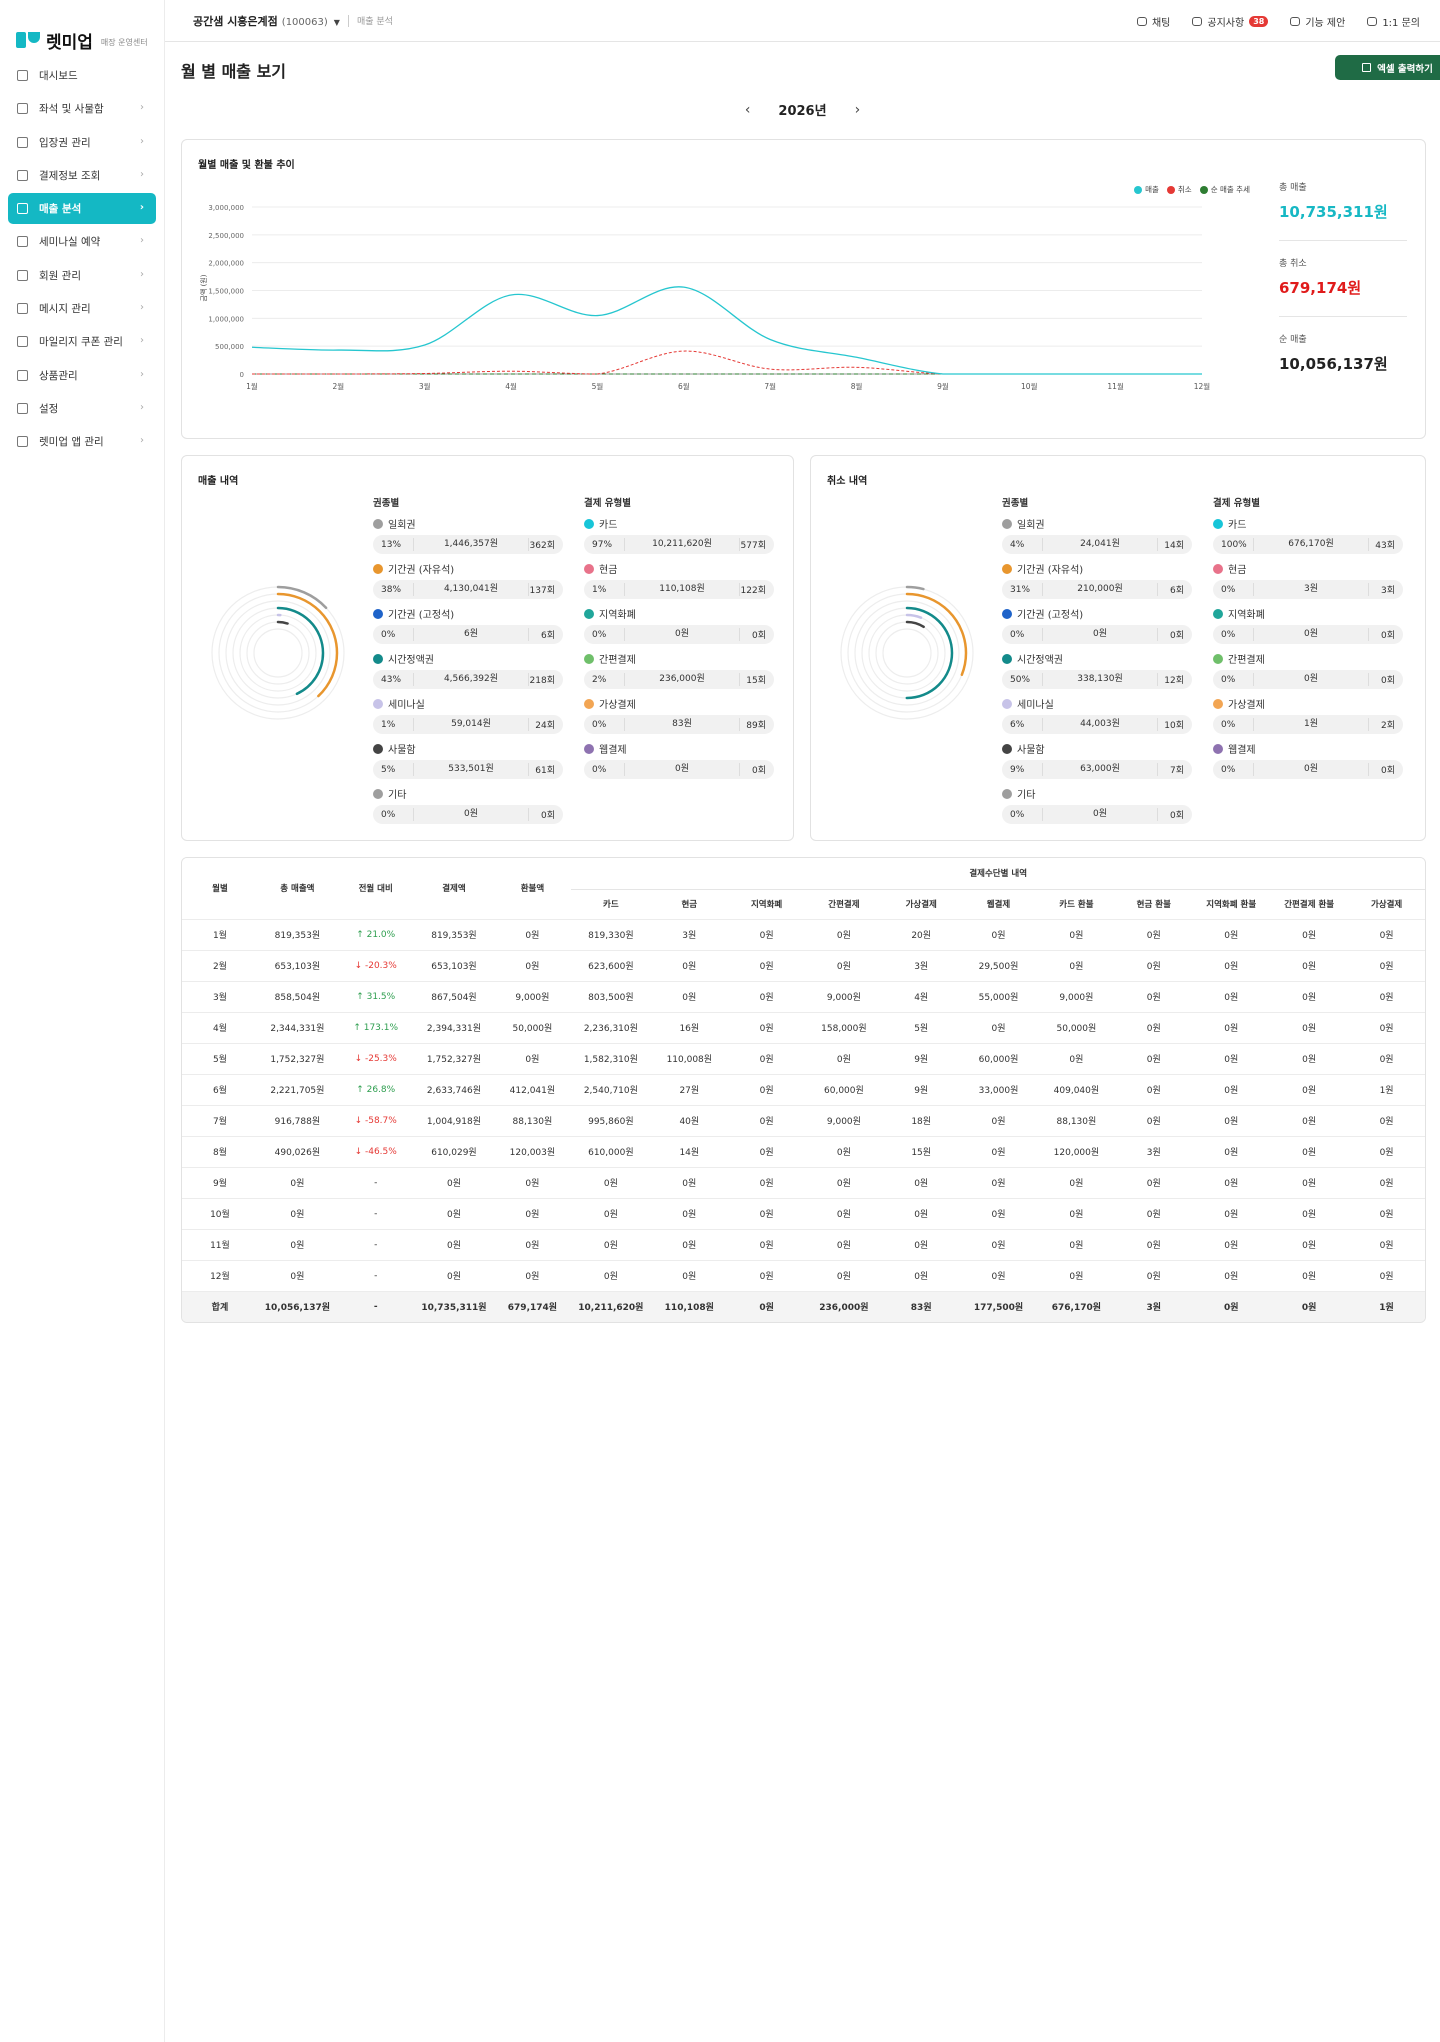 The height and width of the screenshot is (2042, 1440). I want to click on table-cell: 120,000원, so click(1076, 1151).